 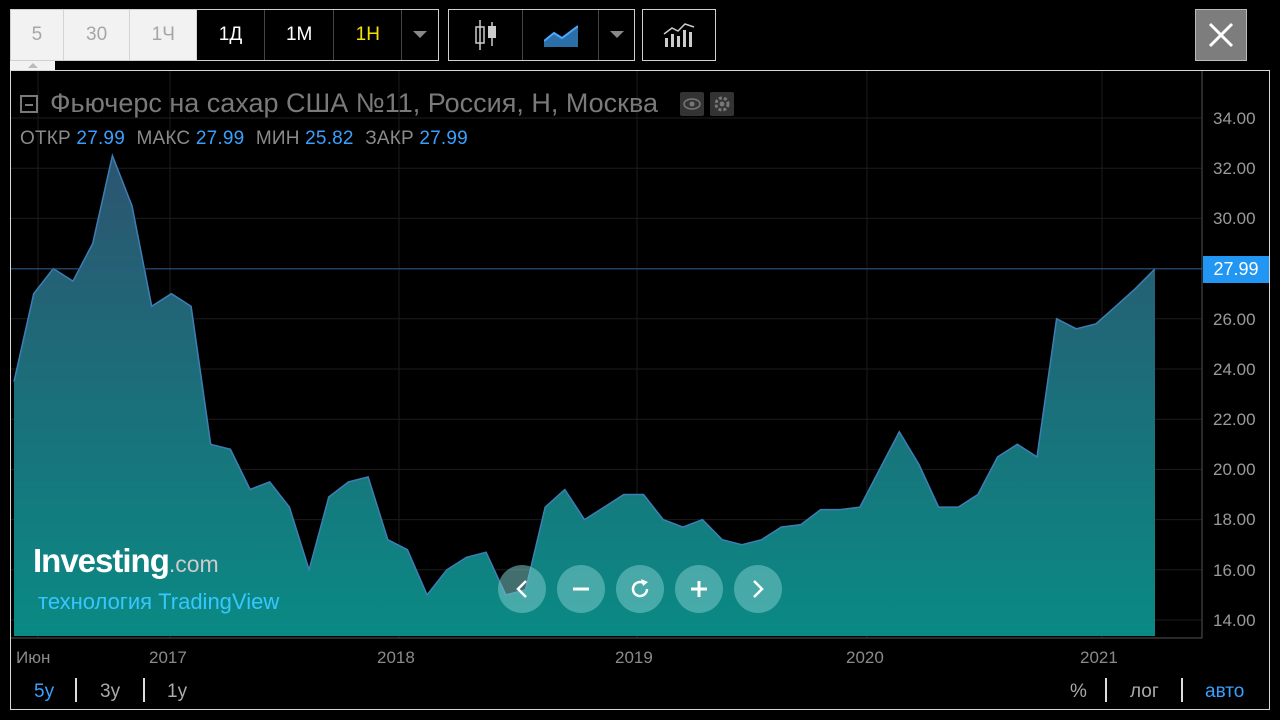 I want to click on reset-chart-button, so click(x=640, y=589).